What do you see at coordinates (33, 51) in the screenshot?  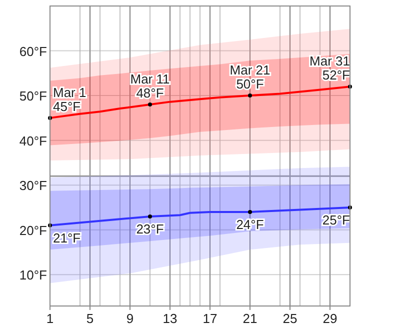 I see `y-tick-label: 60°F` at bounding box center [33, 51].